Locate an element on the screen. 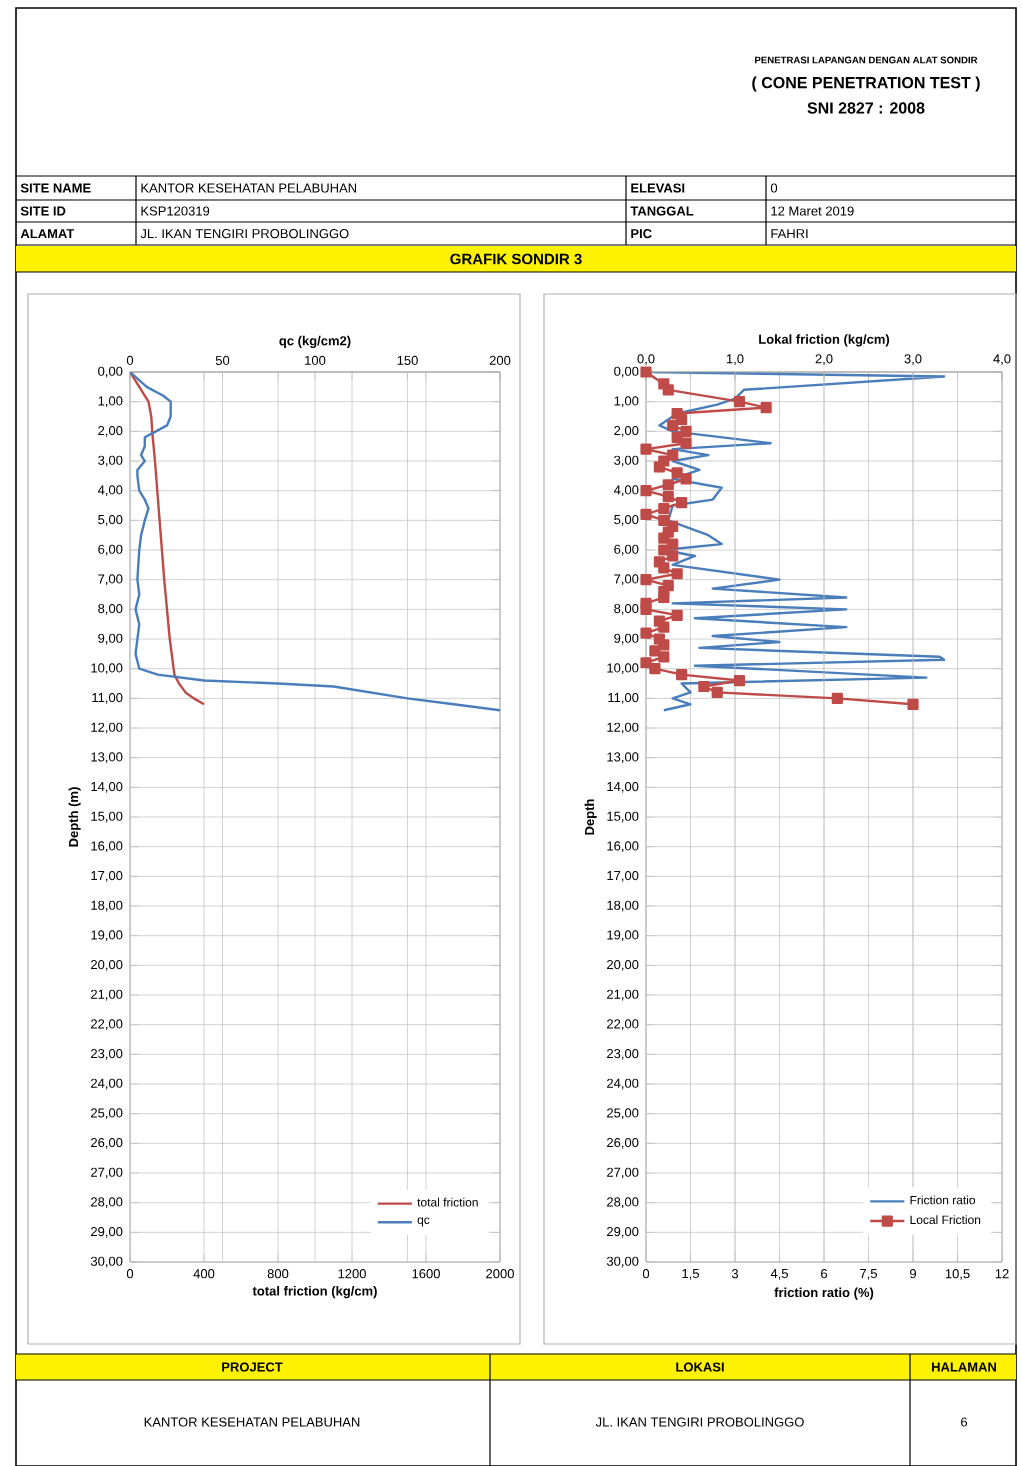  text: SNI 2827 : 2008 is located at coordinates (866, 108).